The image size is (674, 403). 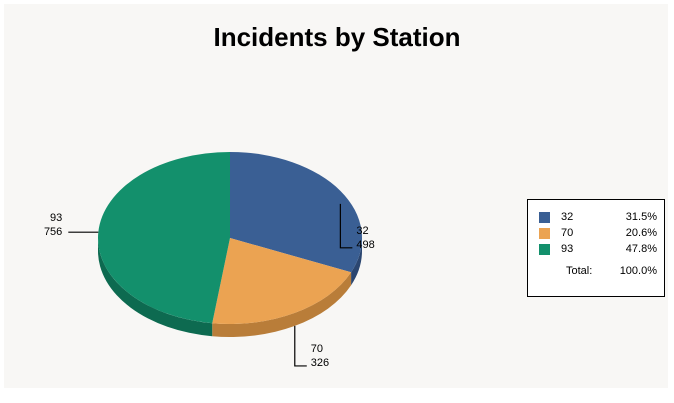 What do you see at coordinates (579, 271) in the screenshot?
I see `legend-total-label: Total:` at bounding box center [579, 271].